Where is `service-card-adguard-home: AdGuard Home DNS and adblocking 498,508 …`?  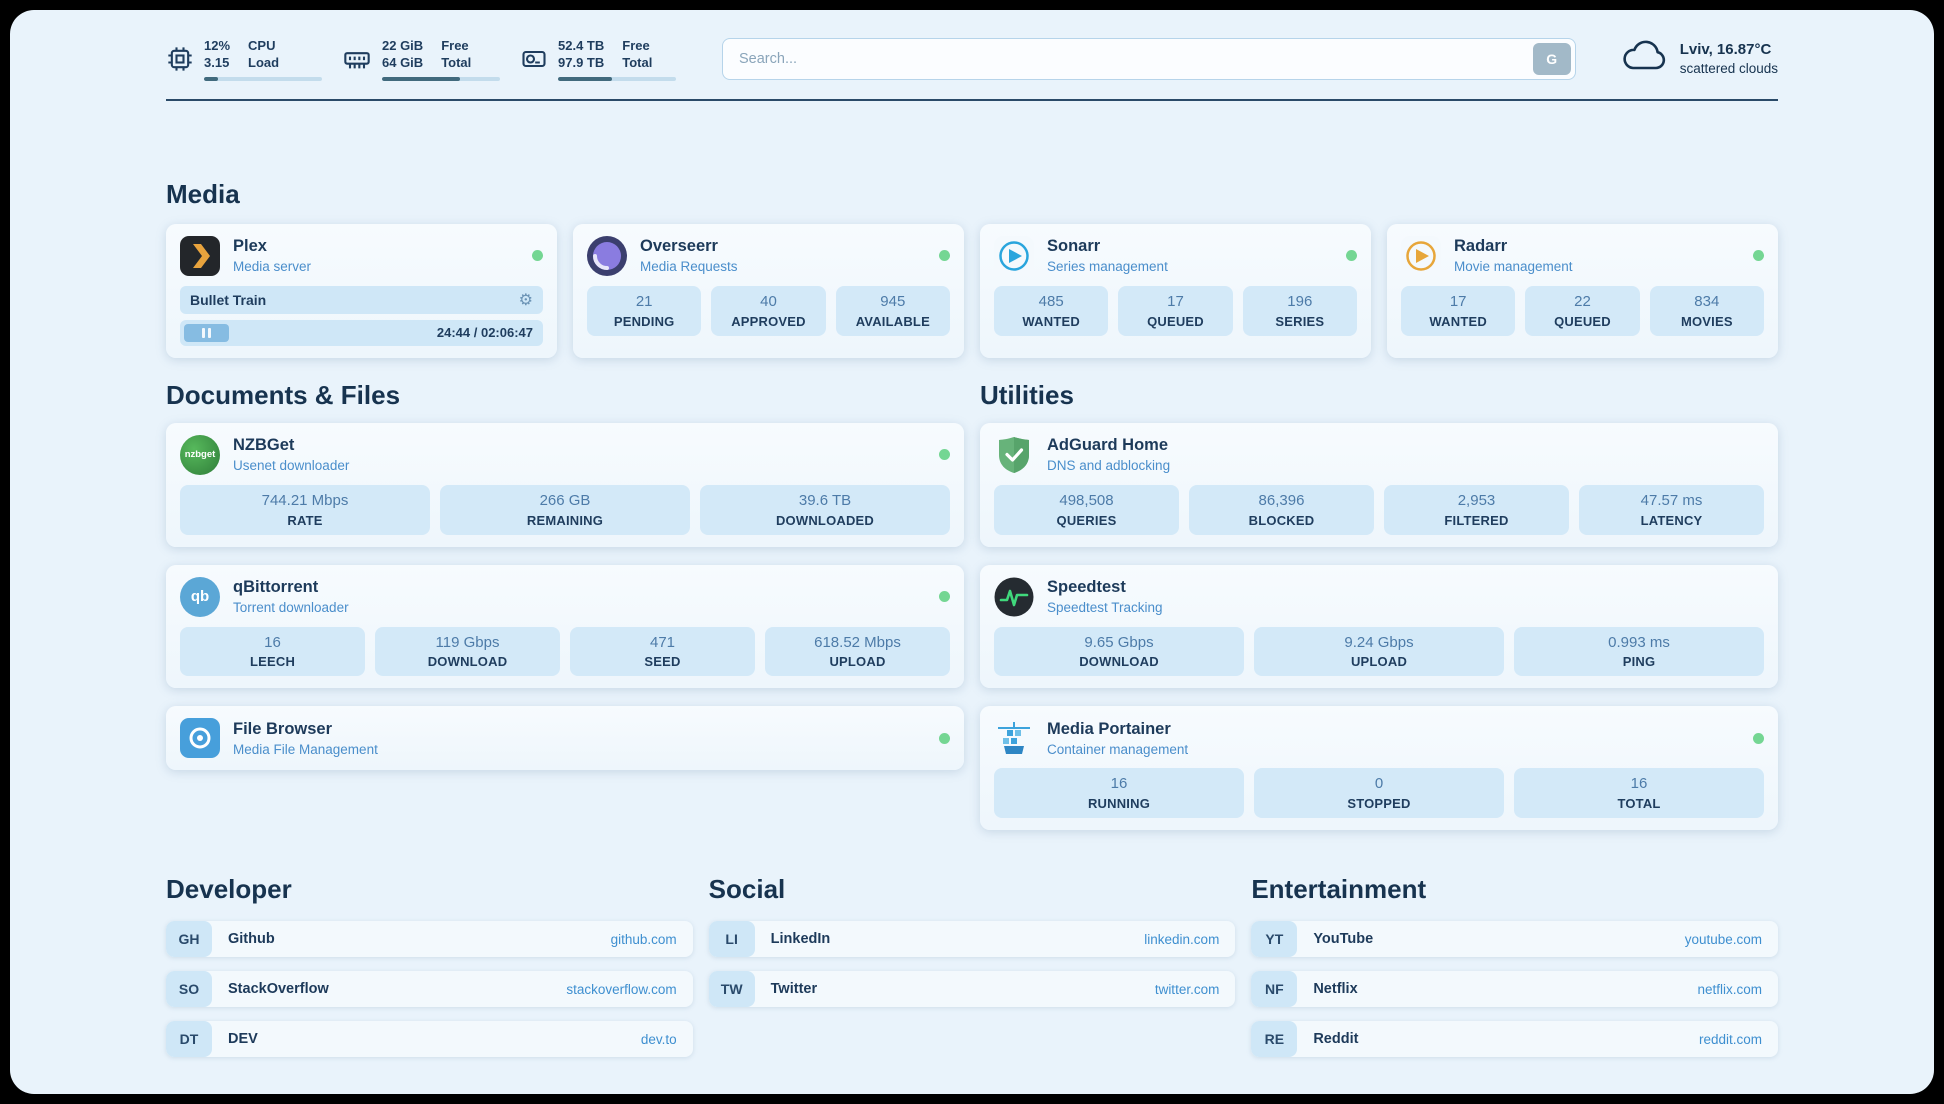 service-card-adguard-home: AdGuard Home DNS and adblocking 498,508 … is located at coordinates (1379, 484).